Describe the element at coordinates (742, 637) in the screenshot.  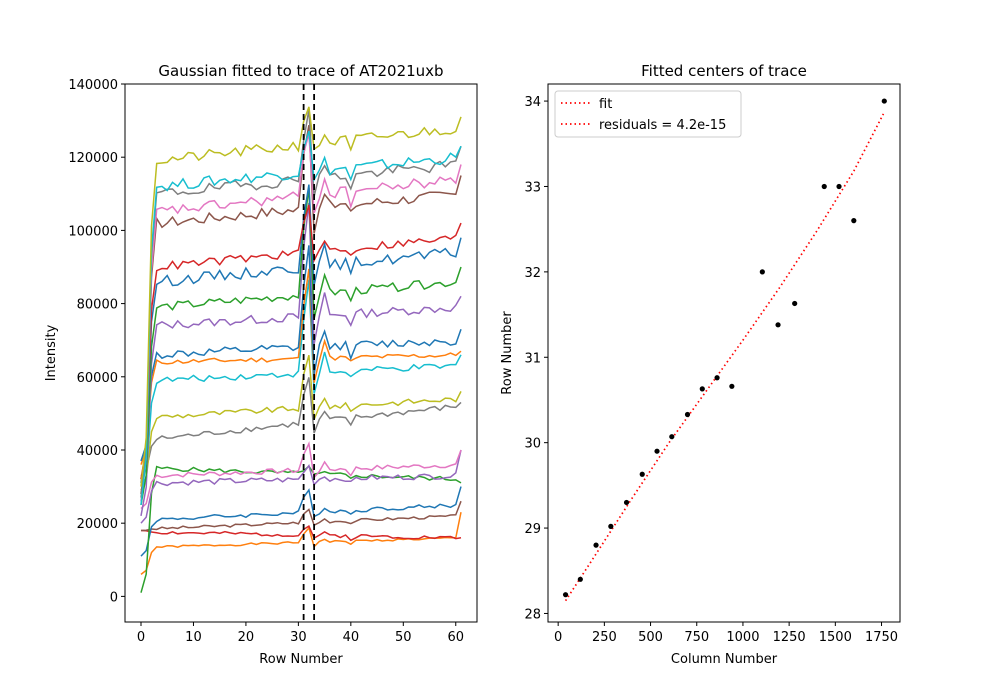
I see `x-tick-label: 1000` at that location.